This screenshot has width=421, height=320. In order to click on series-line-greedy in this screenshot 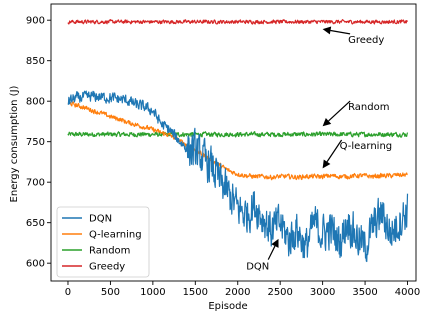, I will do `click(238, 22)`.